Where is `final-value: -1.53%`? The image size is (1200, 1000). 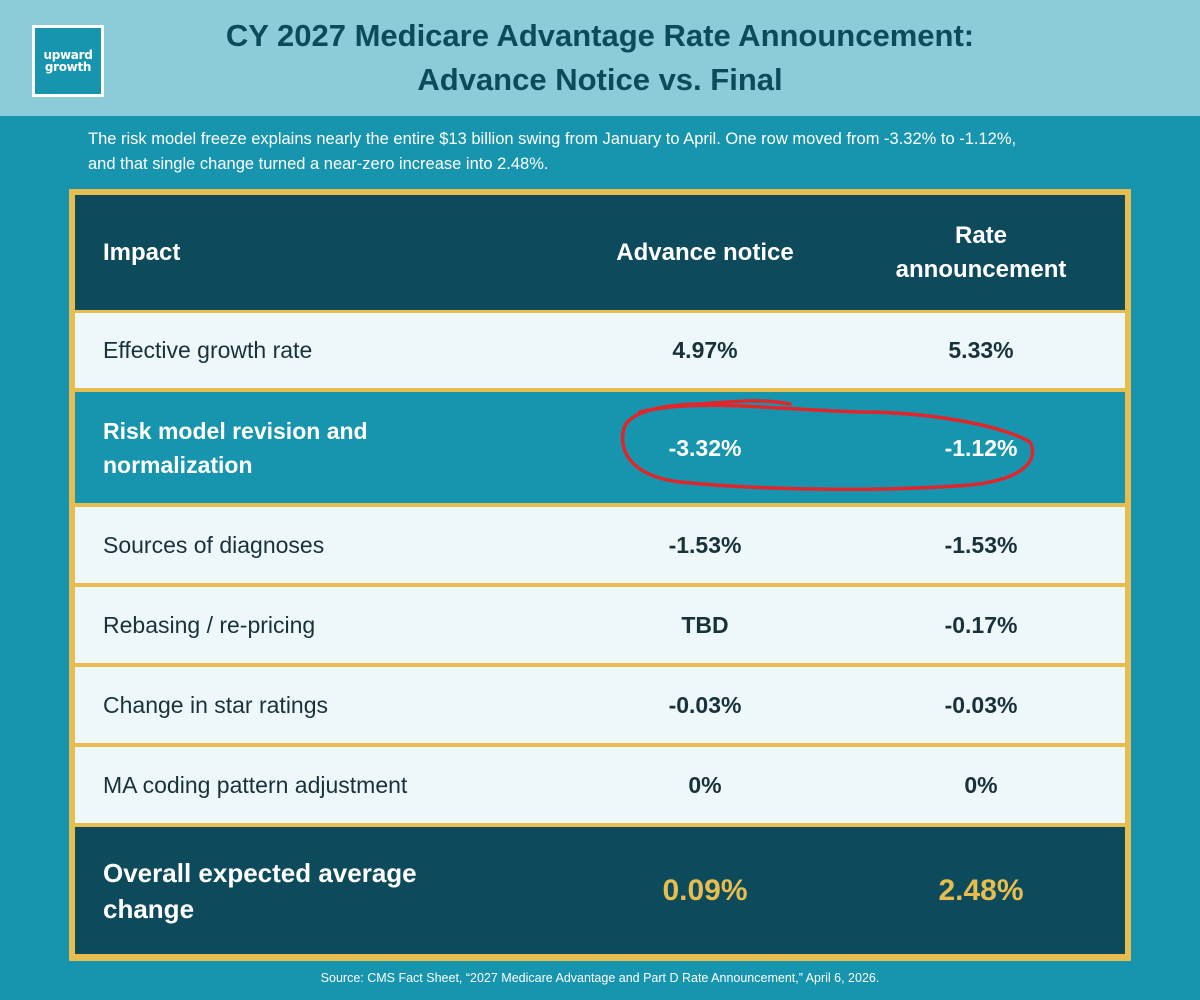
final-value: -1.53% is located at coordinates (981, 544).